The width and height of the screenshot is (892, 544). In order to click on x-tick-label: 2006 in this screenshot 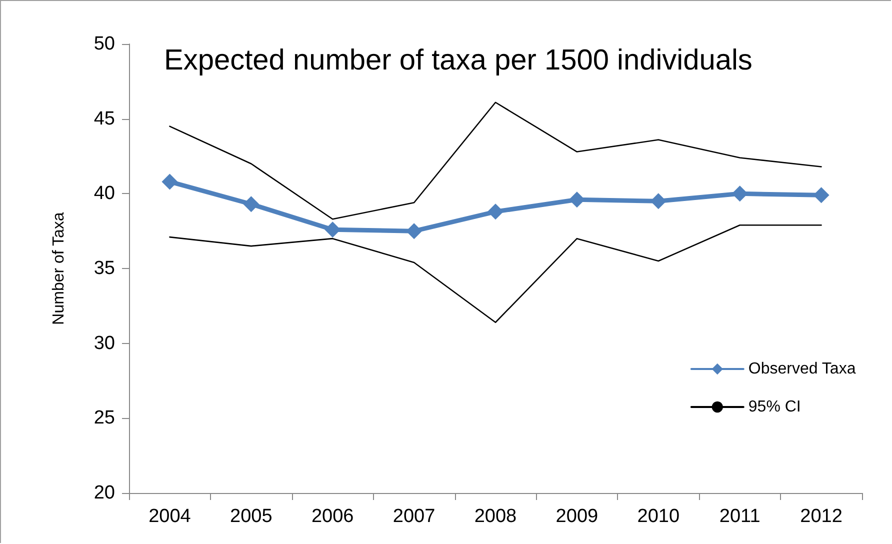, I will do `click(332, 516)`.